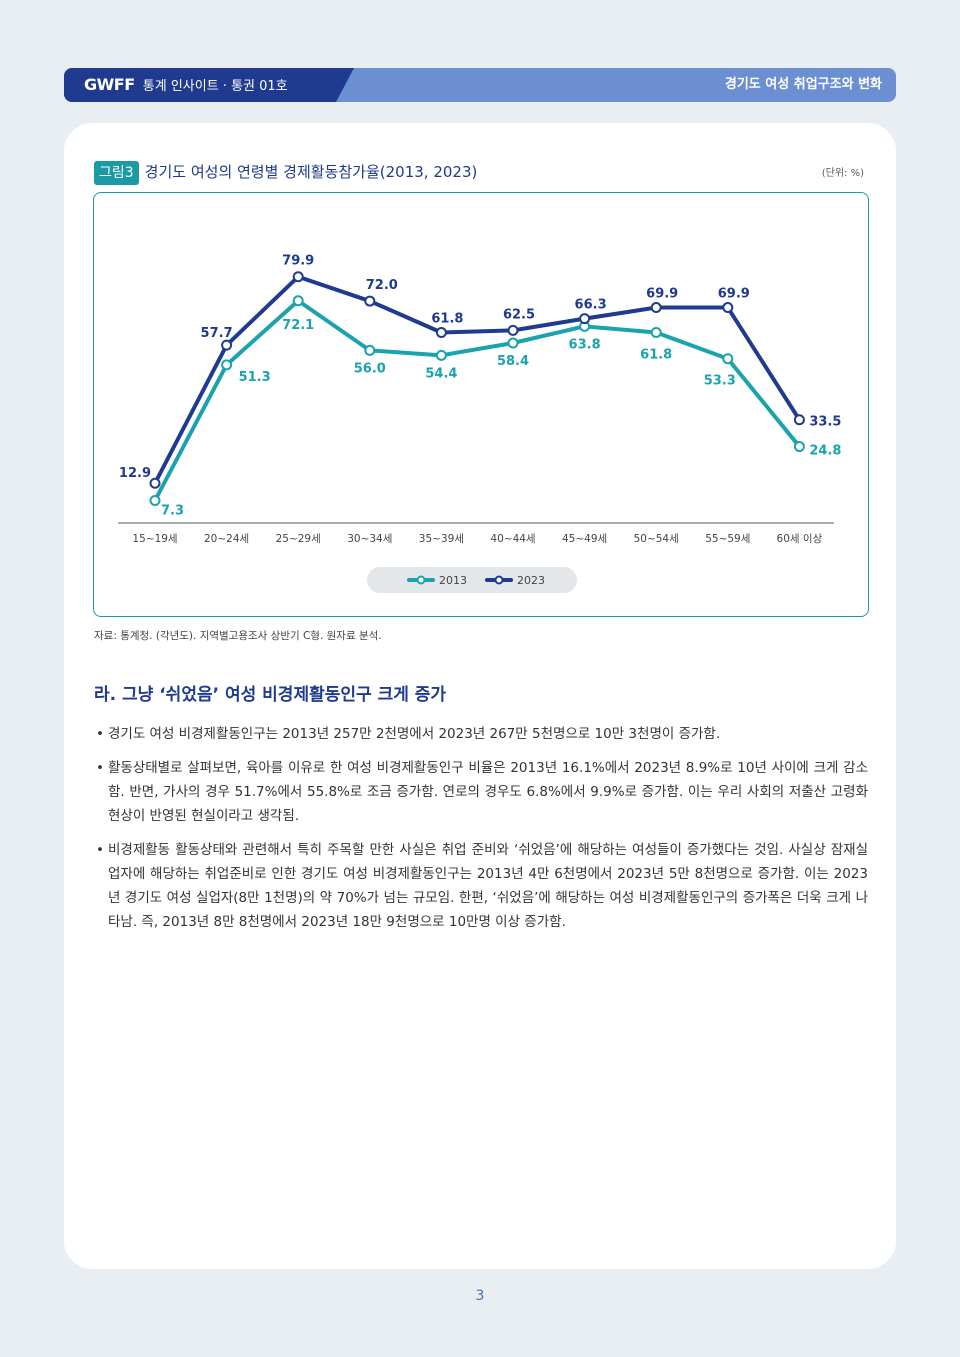  Describe the element at coordinates (382, 285) in the screenshot. I see `data-label-2023: 72.0` at that location.